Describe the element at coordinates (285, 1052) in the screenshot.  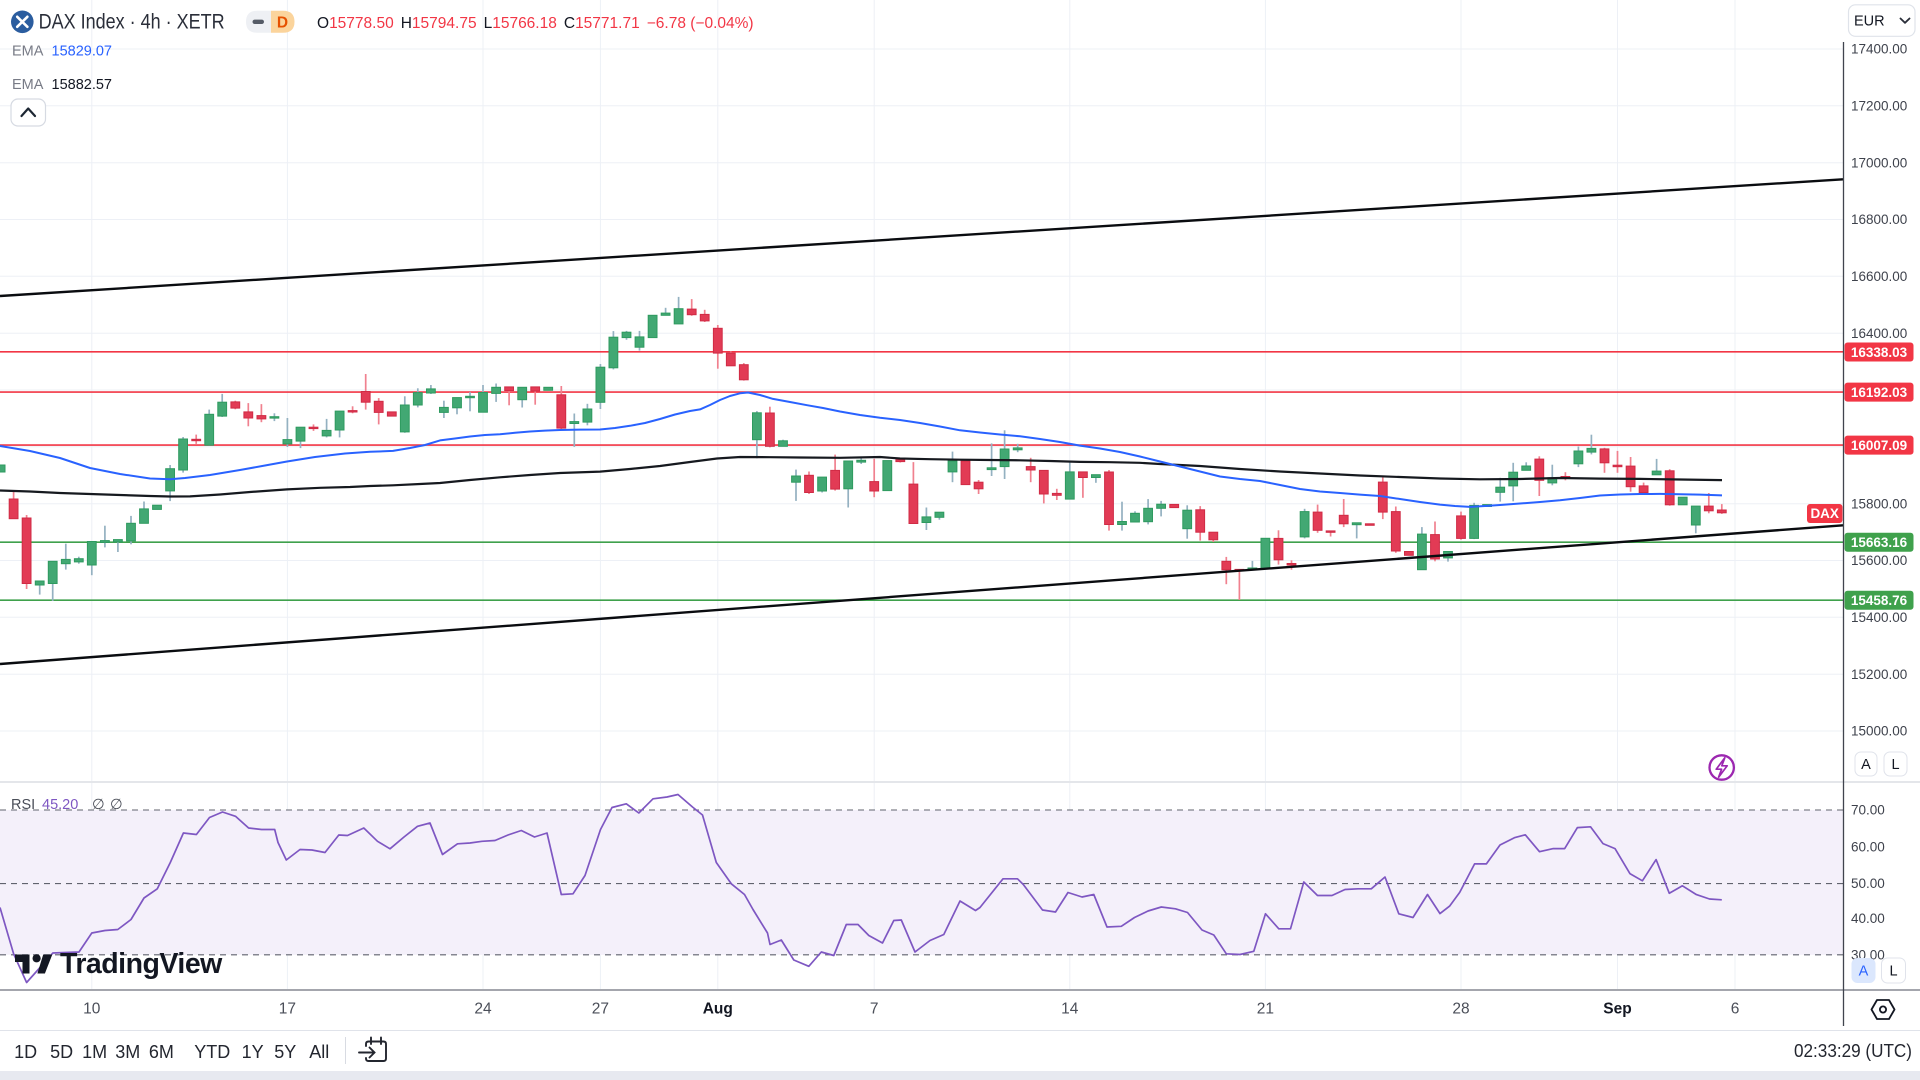
I see `svg-text: 5Y` at that location.